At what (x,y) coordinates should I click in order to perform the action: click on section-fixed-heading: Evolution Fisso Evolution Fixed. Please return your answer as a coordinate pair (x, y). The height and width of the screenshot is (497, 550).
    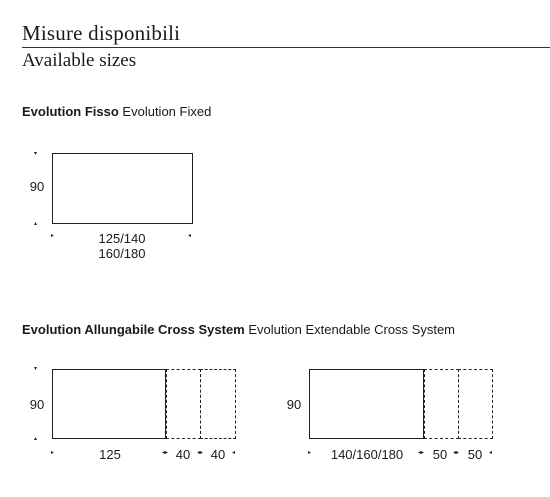
    Looking at the image, I should click on (116, 112).